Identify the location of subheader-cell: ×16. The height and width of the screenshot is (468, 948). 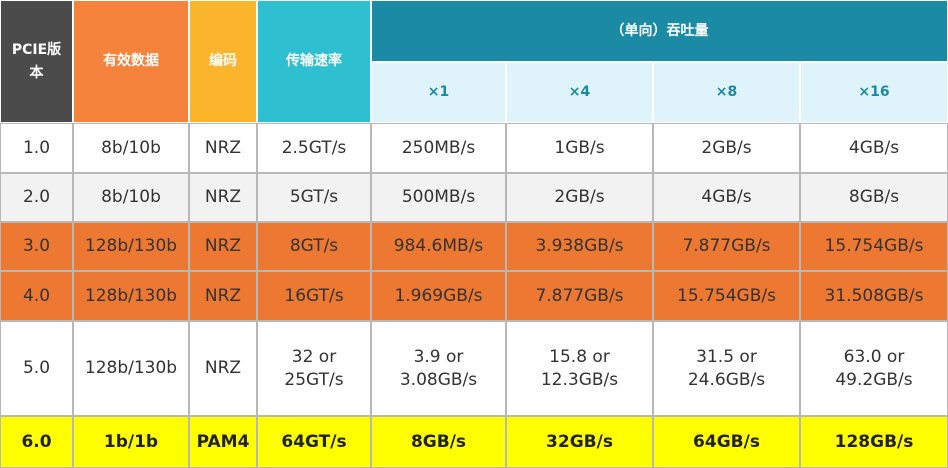
(874, 92).